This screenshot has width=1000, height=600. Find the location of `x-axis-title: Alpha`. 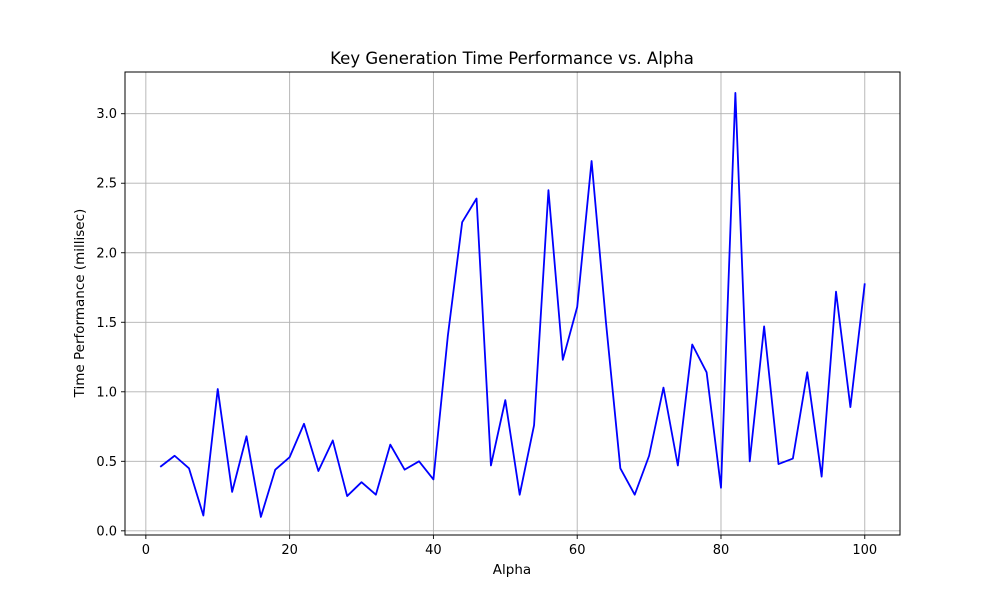

x-axis-title: Alpha is located at coordinates (512, 570).